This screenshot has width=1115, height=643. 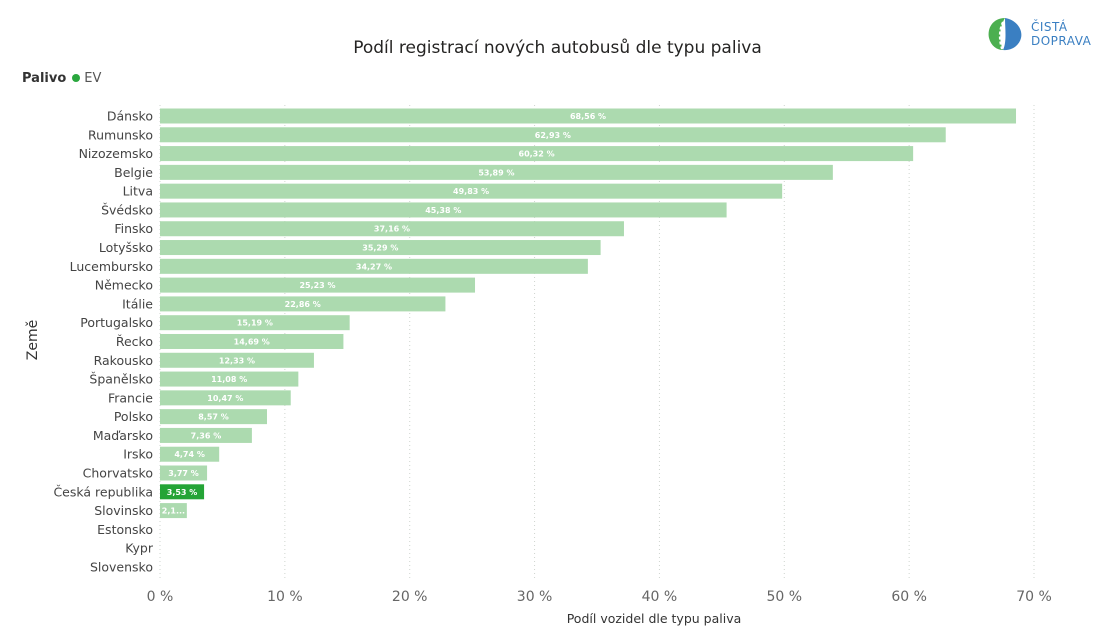 What do you see at coordinates (137, 303) in the screenshot?
I see `y-tick-label: Itálie` at bounding box center [137, 303].